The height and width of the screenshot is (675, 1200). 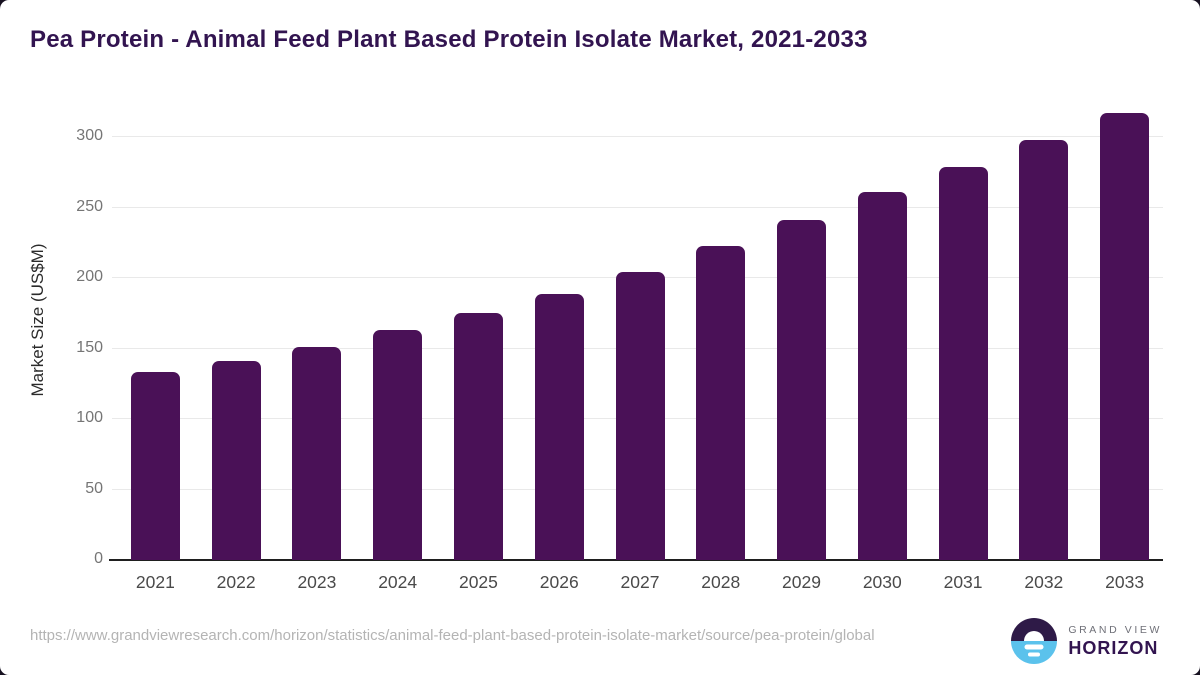 What do you see at coordinates (721, 582) in the screenshot?
I see `x-tick-label-2028: 2028` at bounding box center [721, 582].